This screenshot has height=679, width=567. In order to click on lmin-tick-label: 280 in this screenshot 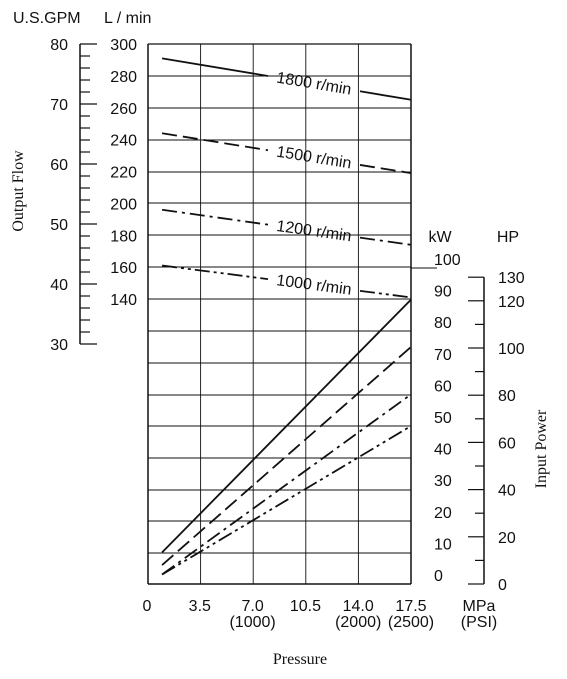, I will do `click(123, 77)`.